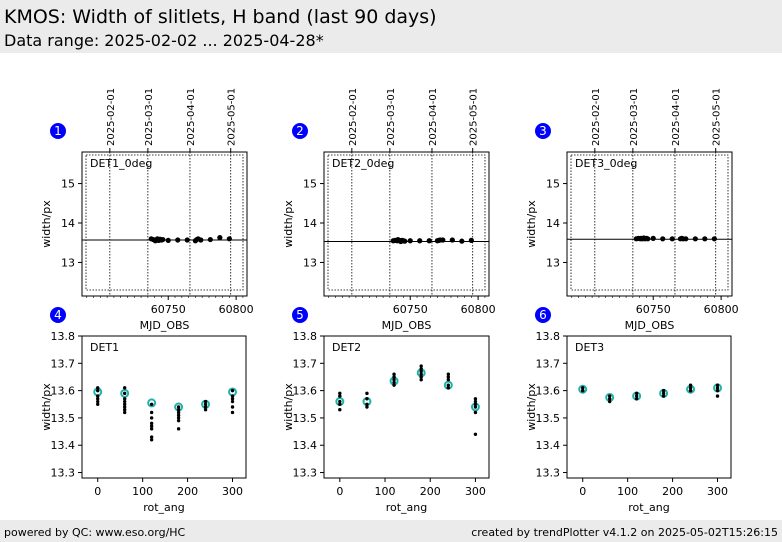 Image resolution: width=782 pixels, height=542 pixels. Describe the element at coordinates (232, 491) in the screenshot. I see `x-tick-label: 300` at that location.